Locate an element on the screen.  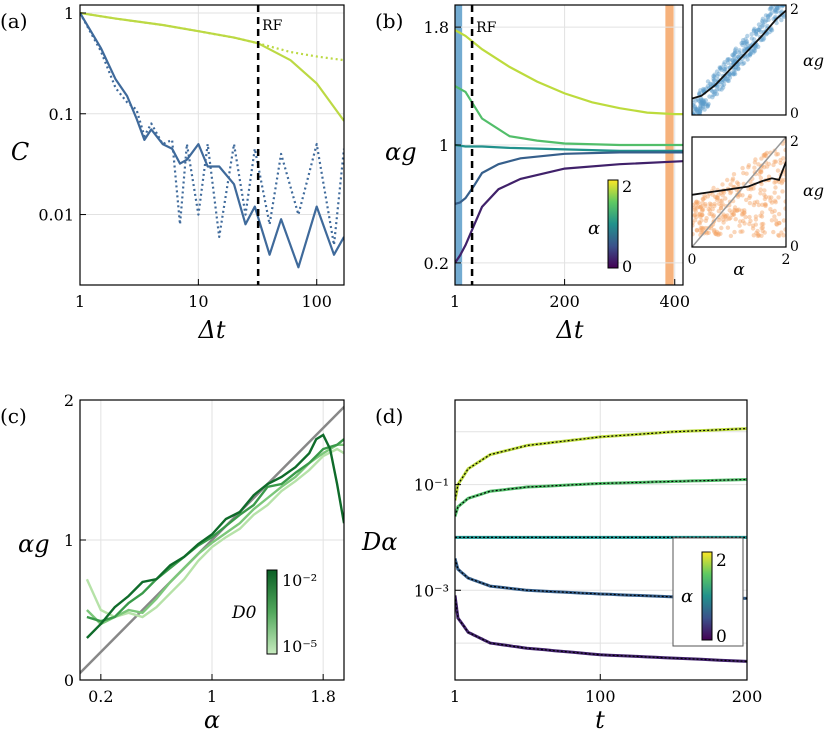
panel-b-xtick-label: 400 is located at coordinates (674, 301).